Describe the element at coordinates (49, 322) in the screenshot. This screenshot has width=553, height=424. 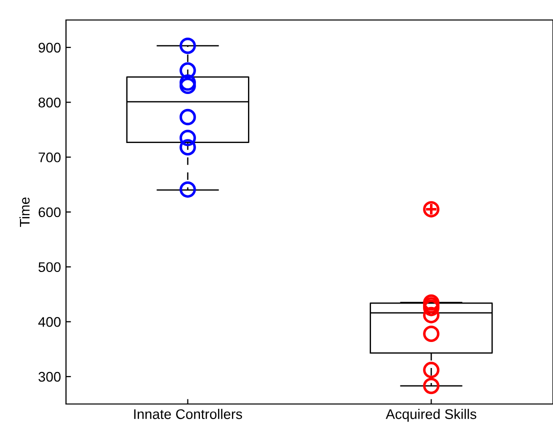
I see `y-tick-label: 400` at that location.